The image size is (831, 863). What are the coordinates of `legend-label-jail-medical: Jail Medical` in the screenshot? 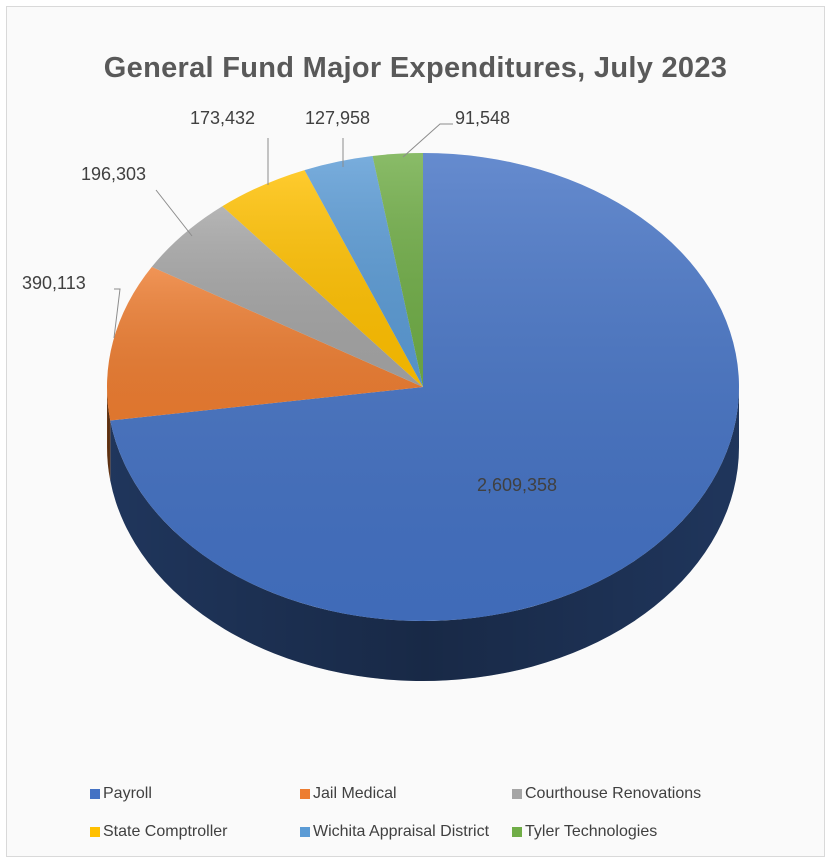 It's located at (355, 793).